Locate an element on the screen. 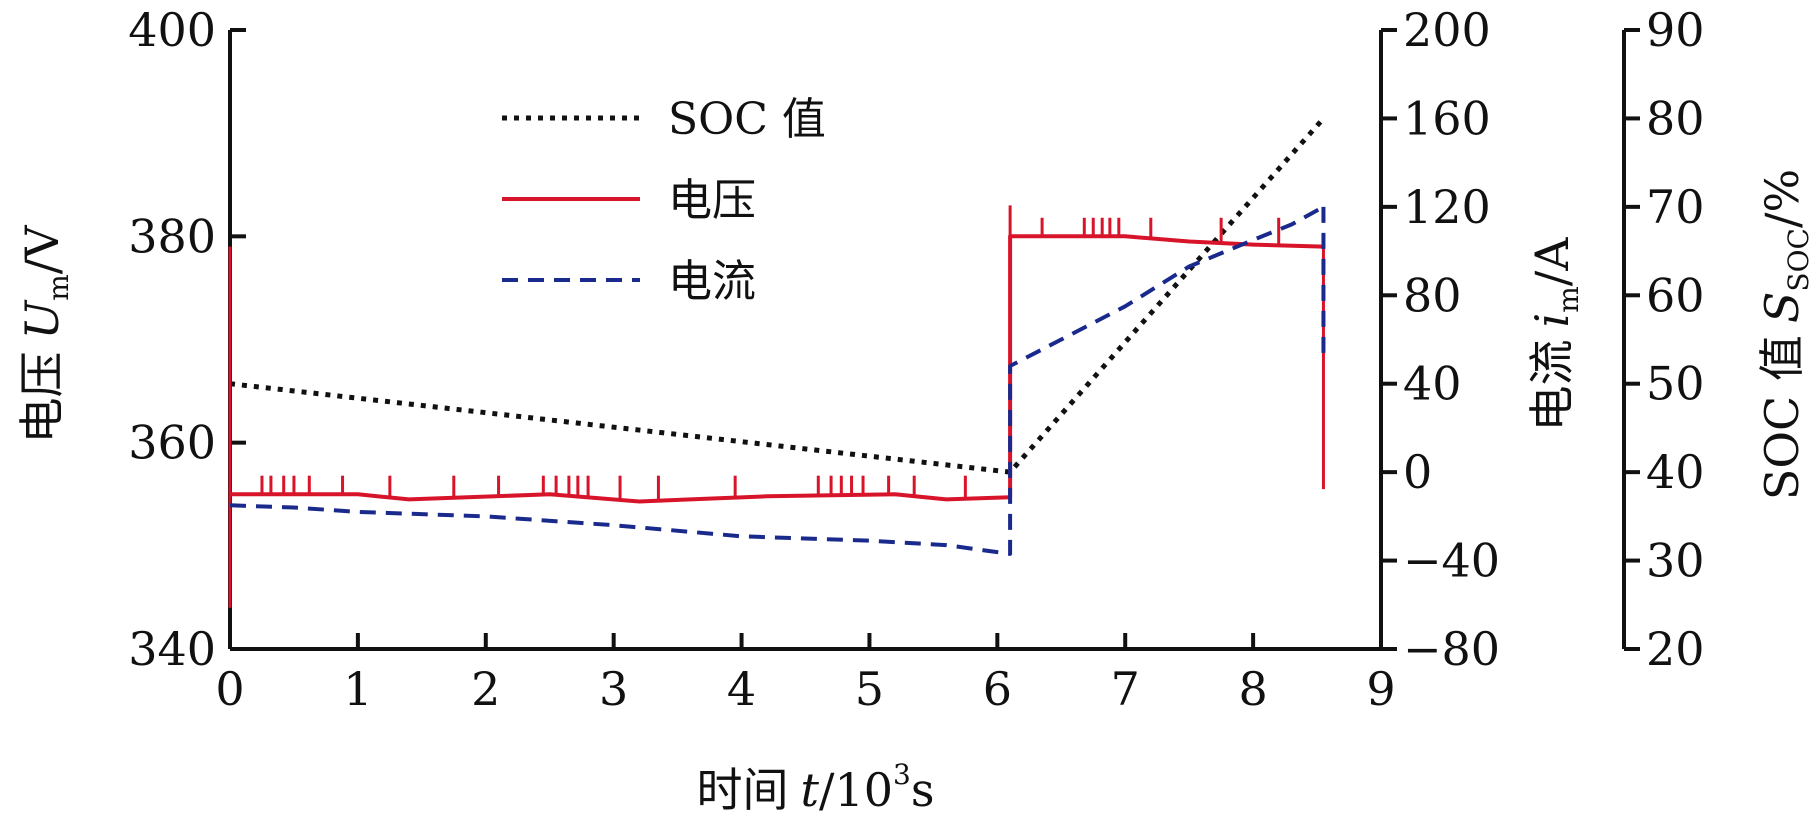 The width and height of the screenshot is (1819, 826). y-right2-axis-title-var: S is located at coordinates (1782, 308).